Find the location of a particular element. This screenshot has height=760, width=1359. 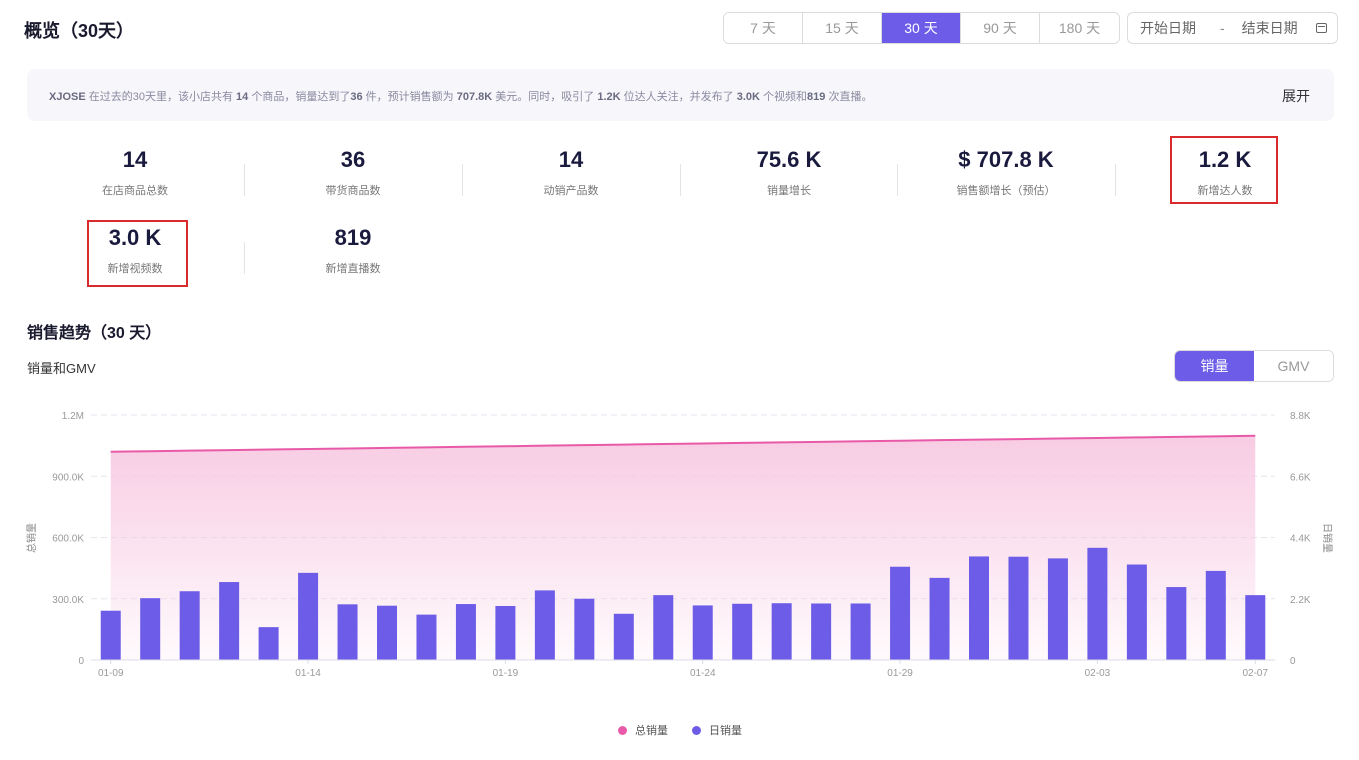

summary-part: 位达人关注，并发布了 is located at coordinates (678, 97).